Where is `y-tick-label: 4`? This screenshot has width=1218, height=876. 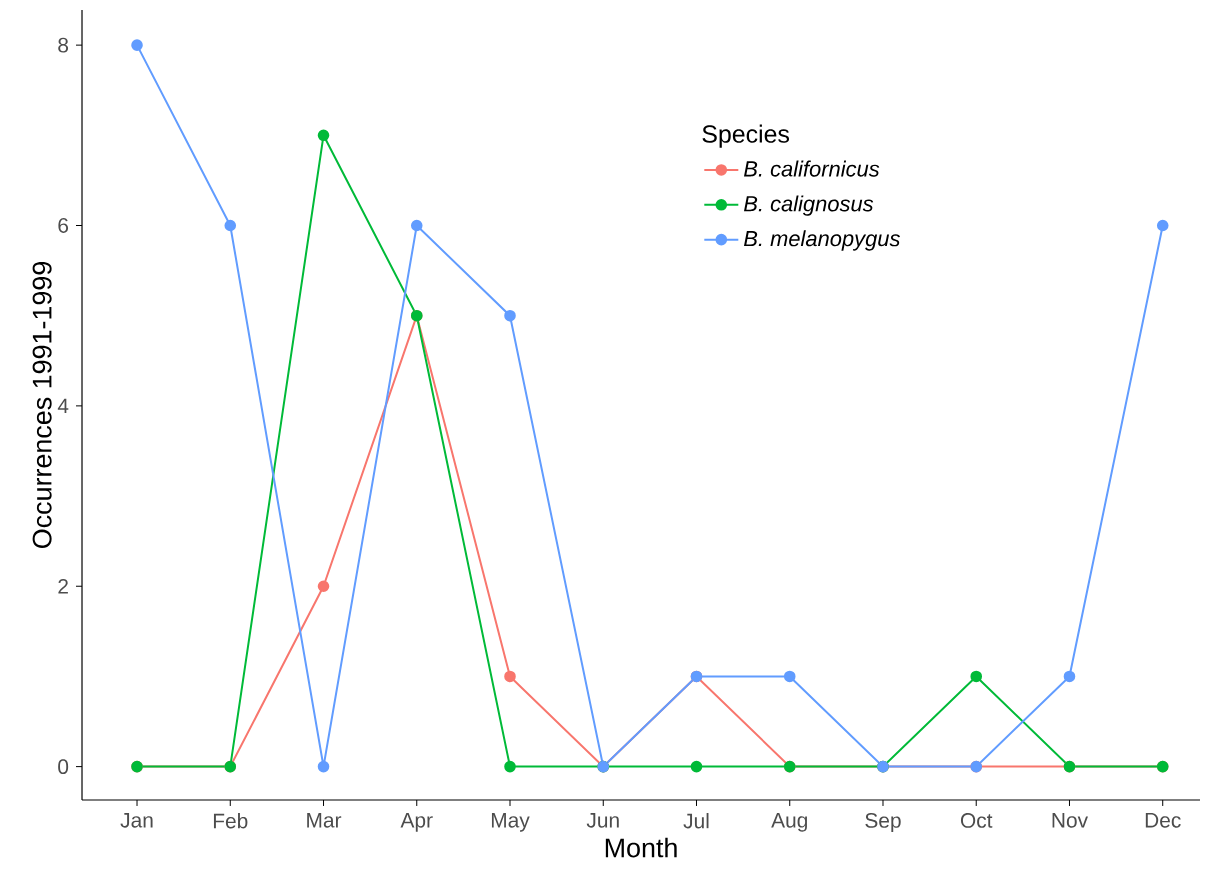
y-tick-label: 4 is located at coordinates (63, 406).